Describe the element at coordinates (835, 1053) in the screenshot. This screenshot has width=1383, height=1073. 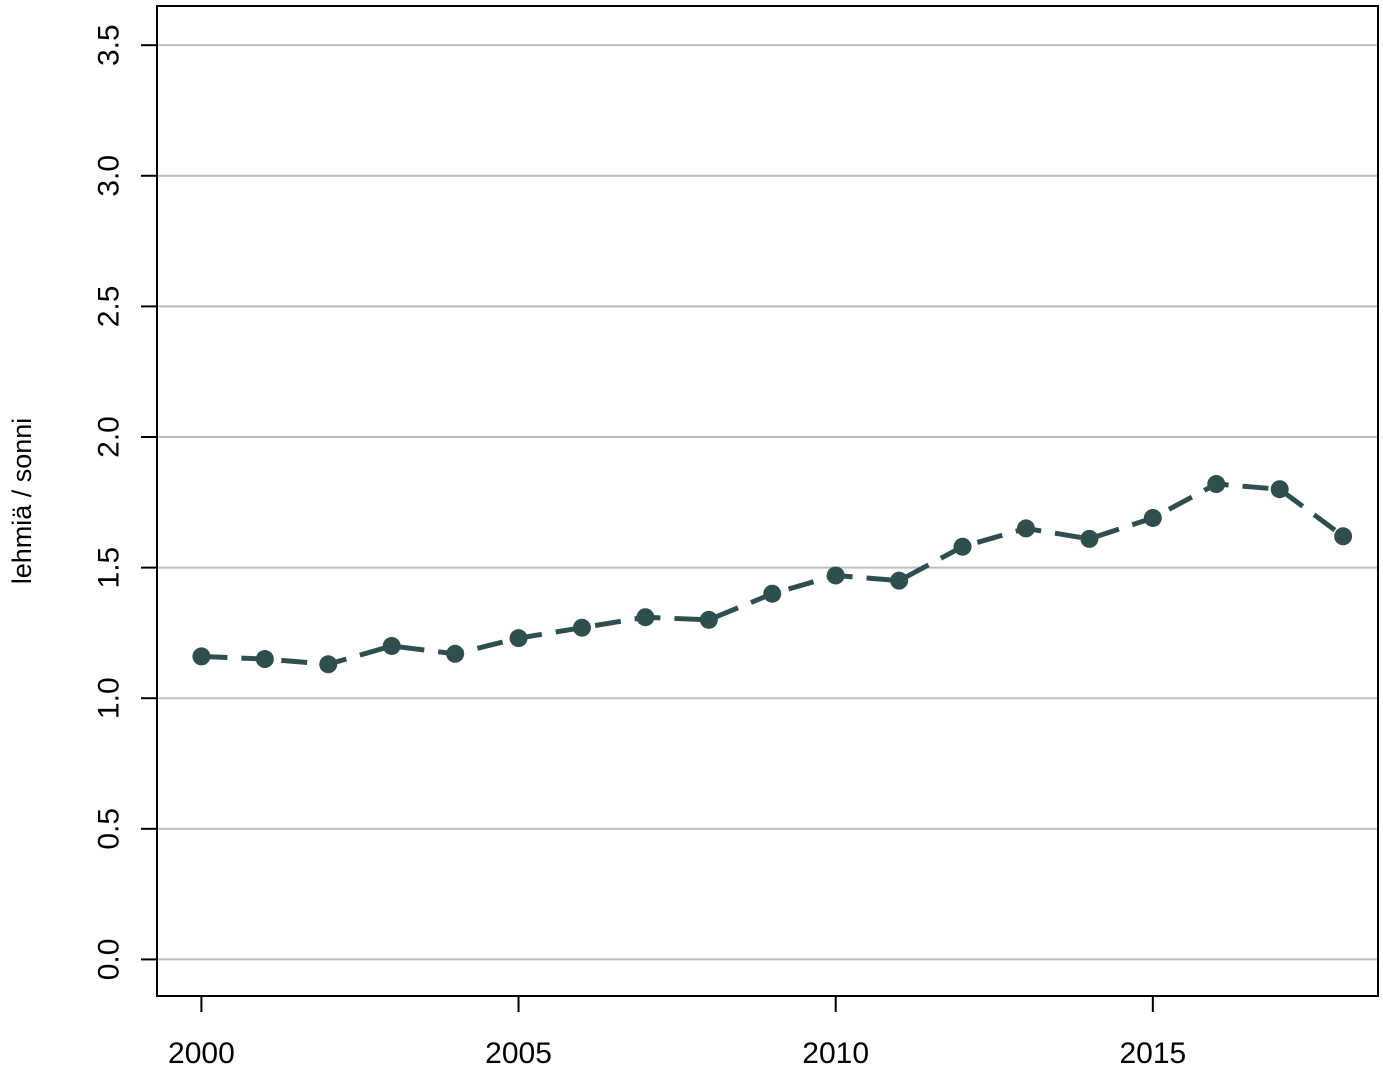
I see `x-tick-label: 2010` at that location.